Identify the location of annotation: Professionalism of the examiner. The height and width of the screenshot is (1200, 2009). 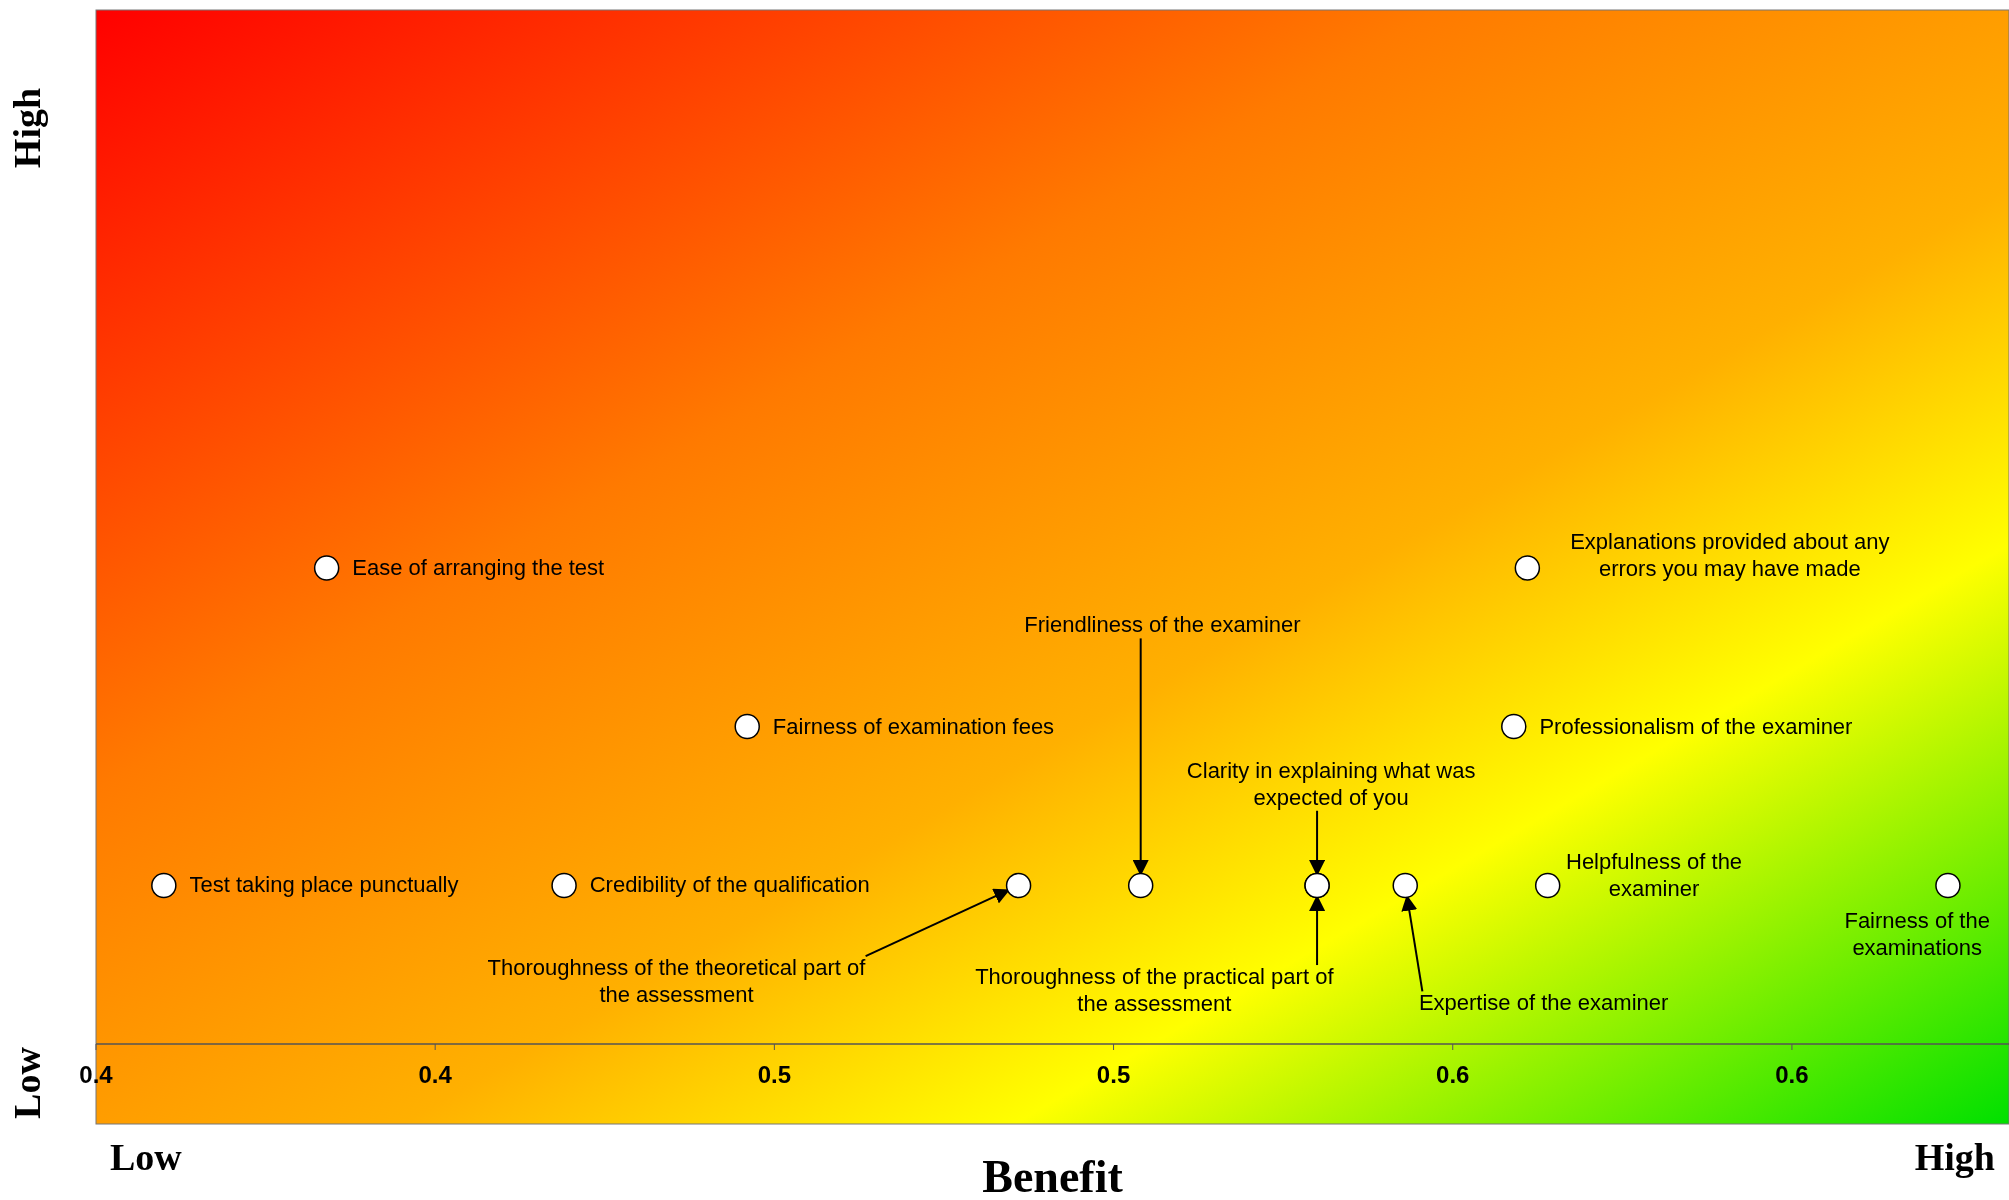
(1696, 726).